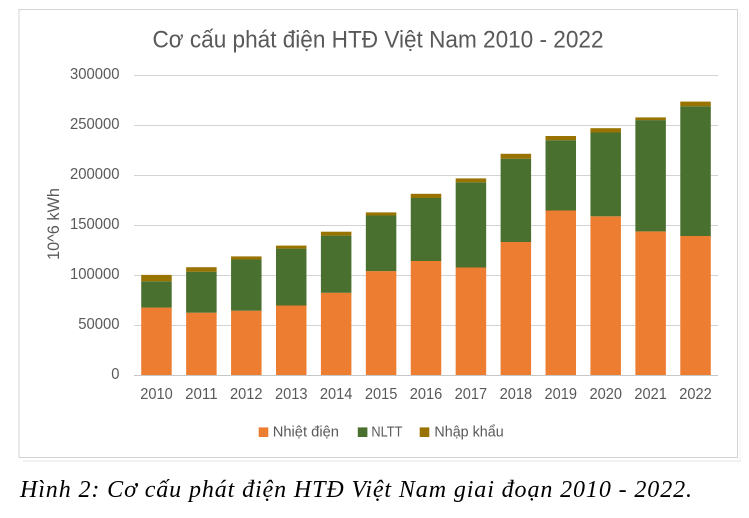 This screenshot has width=749, height=518. I want to click on svg-text: 2012, so click(246, 394).